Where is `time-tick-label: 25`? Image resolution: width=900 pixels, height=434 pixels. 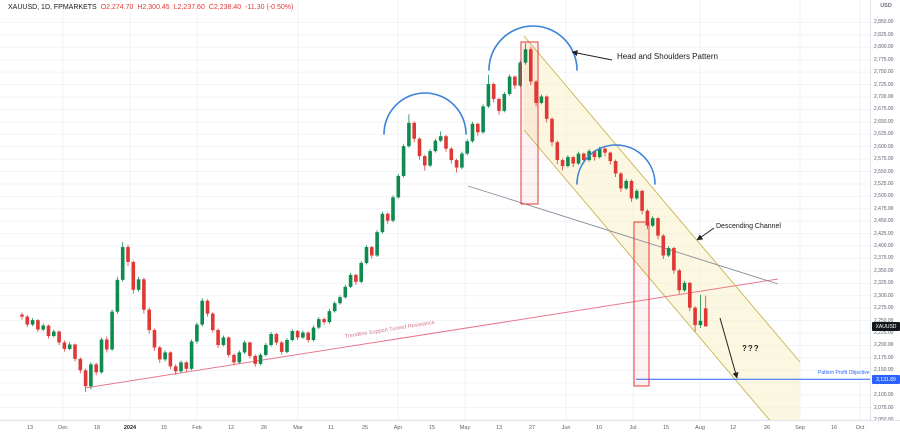 time-tick-label: 25 is located at coordinates (365, 428).